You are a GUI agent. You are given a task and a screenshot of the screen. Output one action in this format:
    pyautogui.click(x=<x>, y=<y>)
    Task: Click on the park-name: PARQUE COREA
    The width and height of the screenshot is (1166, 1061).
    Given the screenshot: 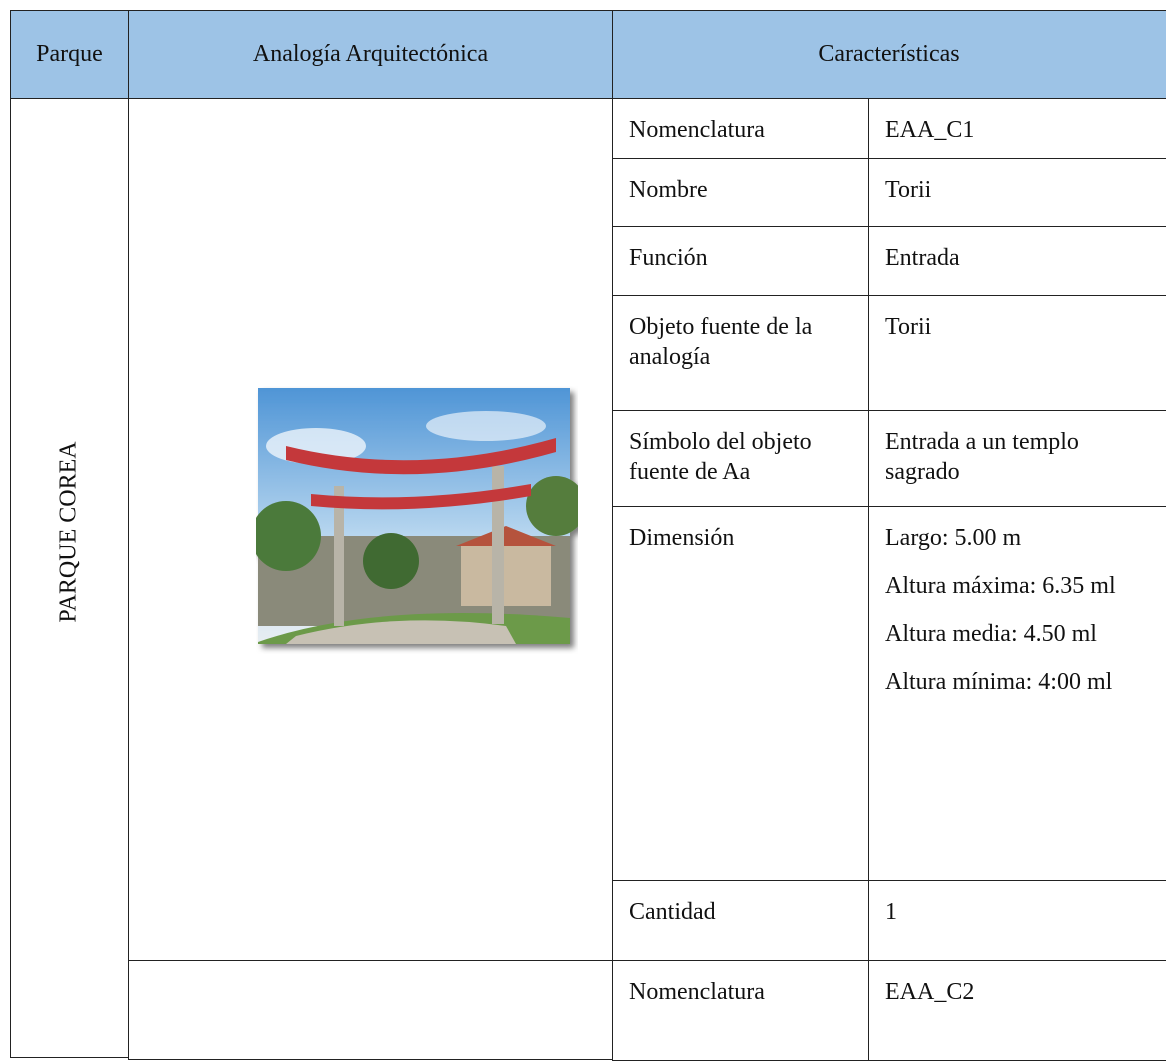 What is the action you would take?
    pyautogui.click(x=68, y=532)
    